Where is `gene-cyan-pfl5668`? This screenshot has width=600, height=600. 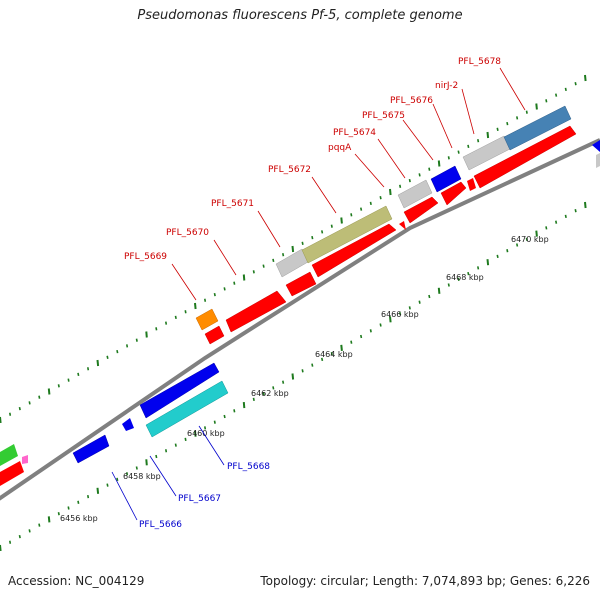 gene-cyan-pfl5668 is located at coordinates (187, 409).